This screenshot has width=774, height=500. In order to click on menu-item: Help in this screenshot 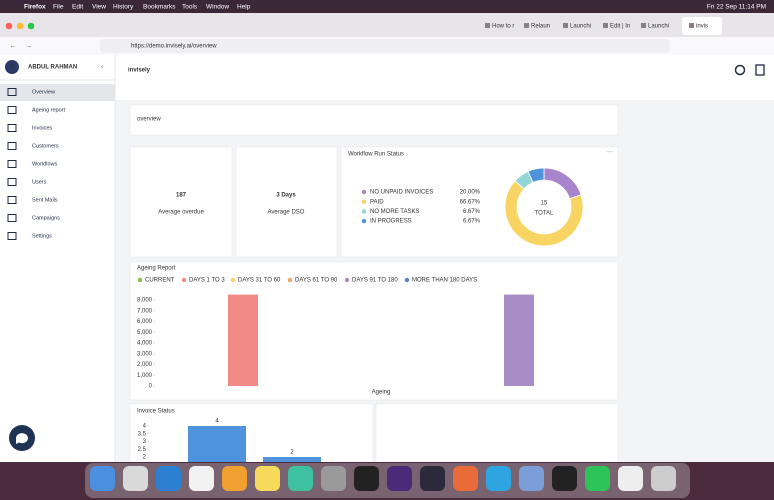, I will do `click(244, 7)`.